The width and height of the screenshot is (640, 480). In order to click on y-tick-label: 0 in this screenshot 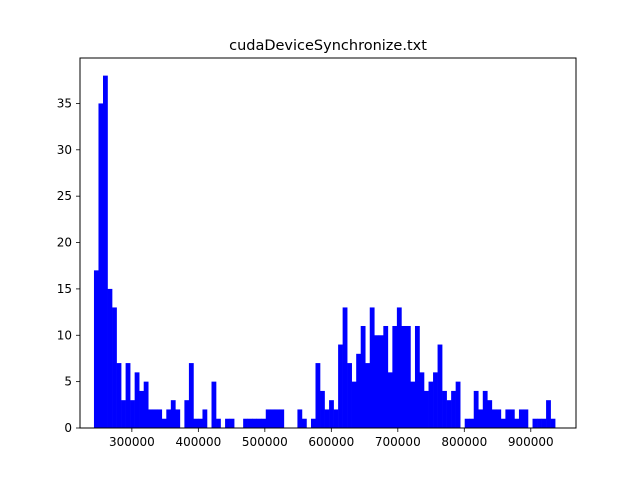, I will do `click(68, 428)`.